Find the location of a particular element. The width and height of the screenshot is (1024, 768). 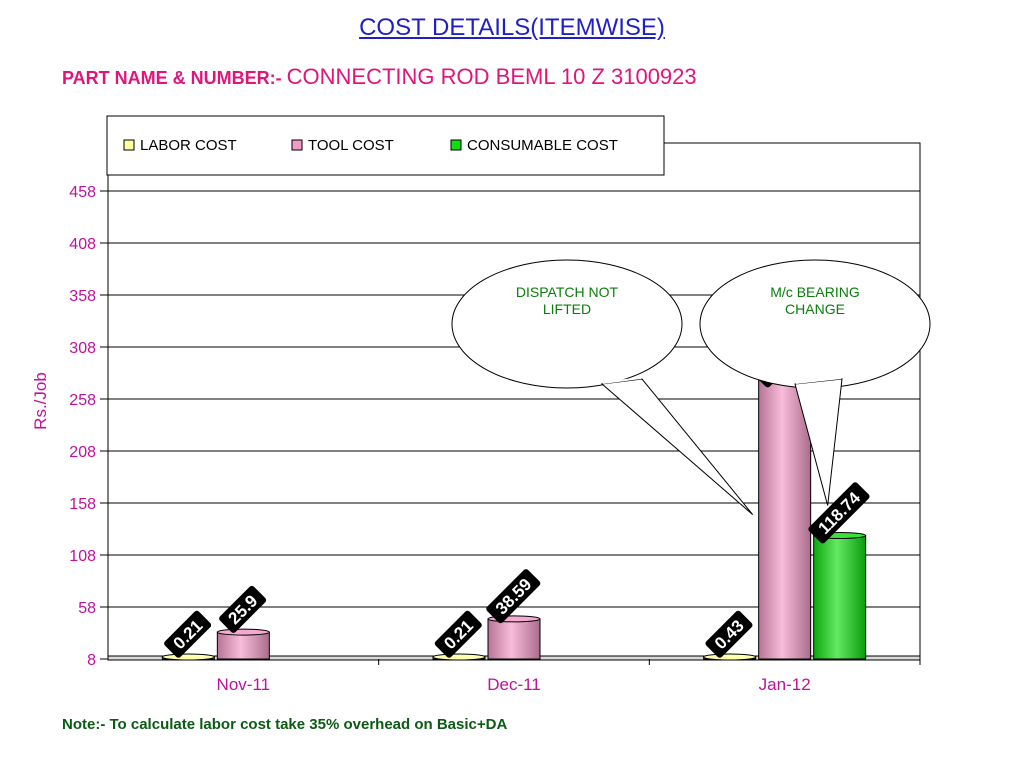

legend-label: TOOL COST is located at coordinates (351, 145).